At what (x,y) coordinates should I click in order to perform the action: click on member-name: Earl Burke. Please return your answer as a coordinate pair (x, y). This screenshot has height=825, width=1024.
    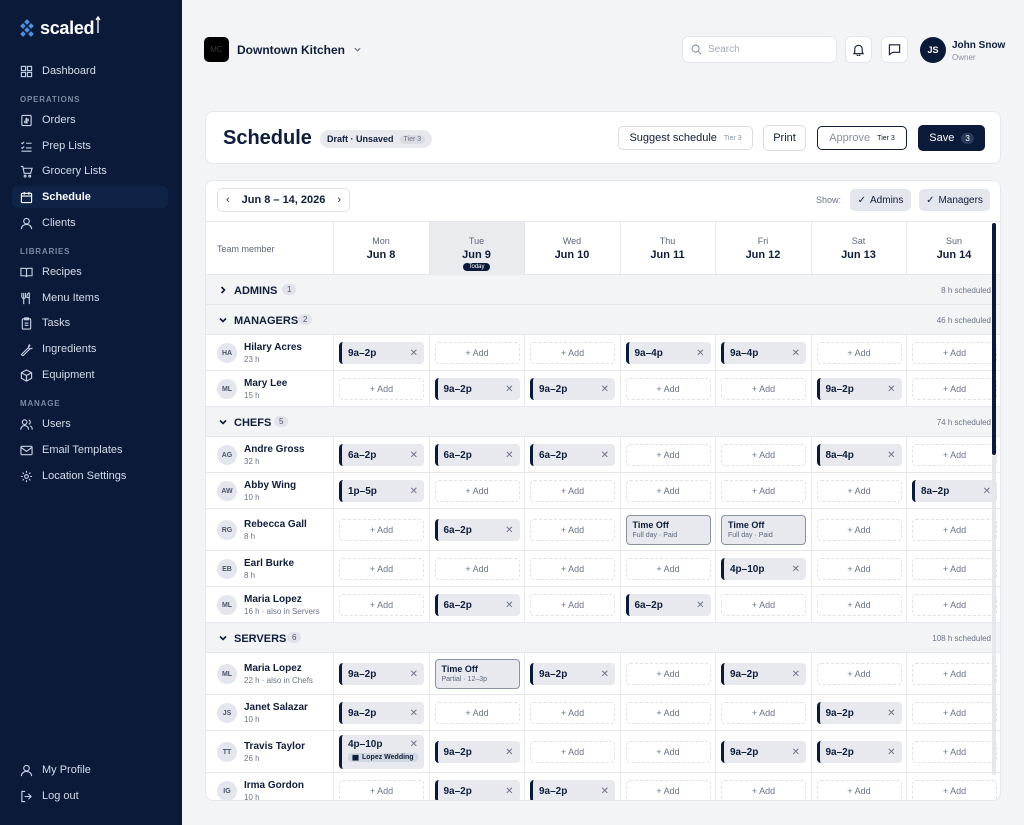
    Looking at the image, I should click on (269, 563).